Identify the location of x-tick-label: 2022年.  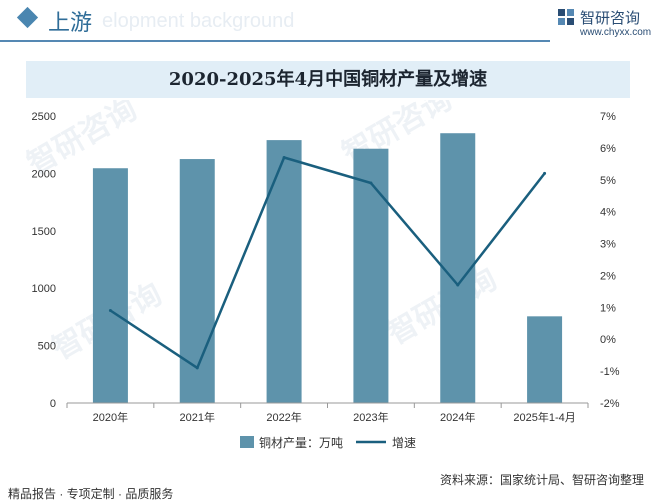
(283, 417).